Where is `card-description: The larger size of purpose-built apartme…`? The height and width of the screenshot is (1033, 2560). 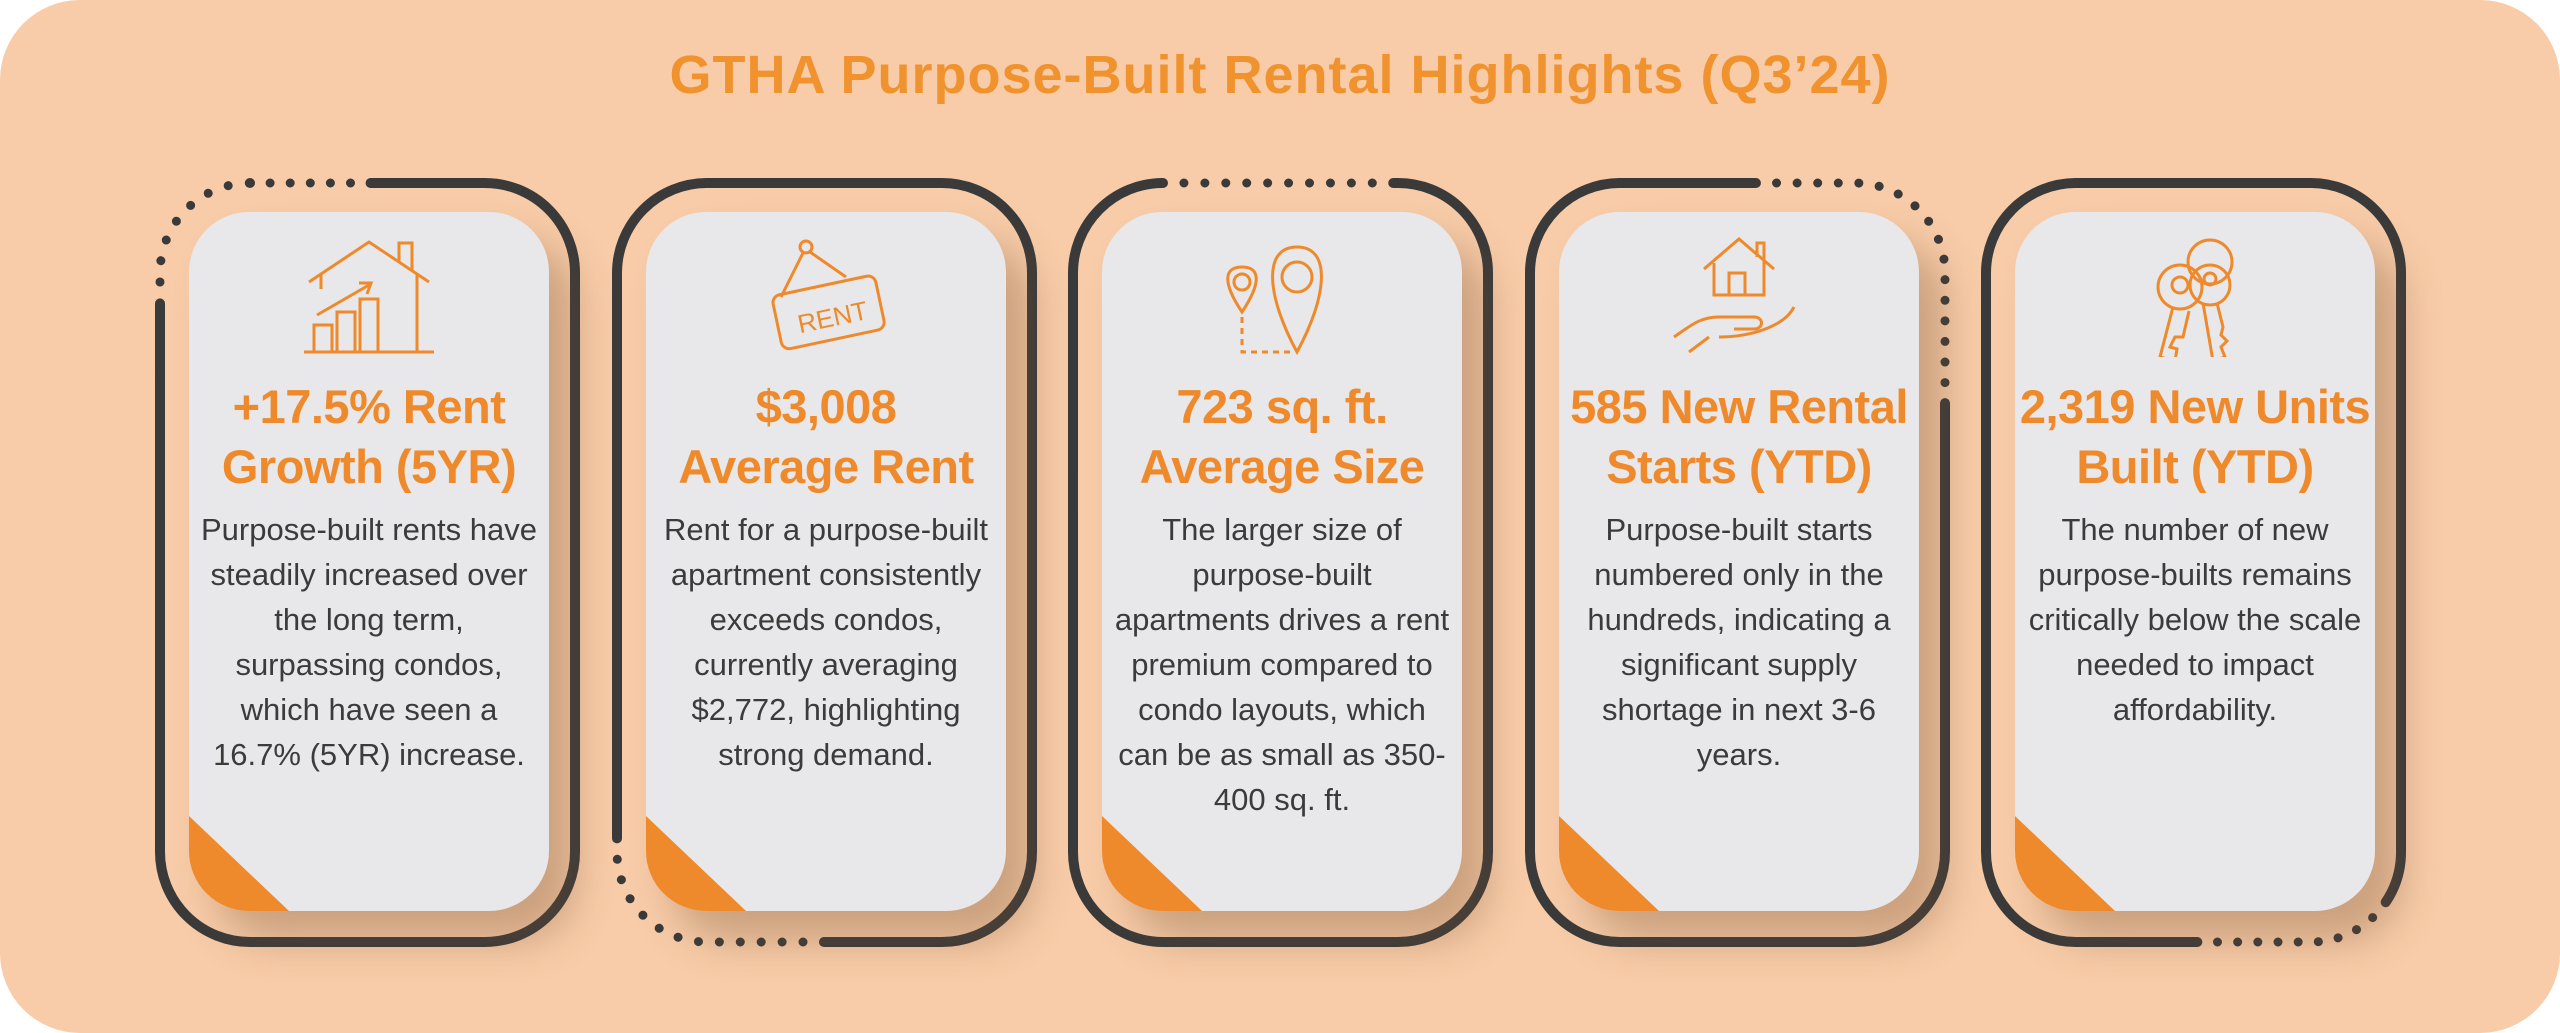 card-description: The larger size of purpose-built apartme… is located at coordinates (1282, 664).